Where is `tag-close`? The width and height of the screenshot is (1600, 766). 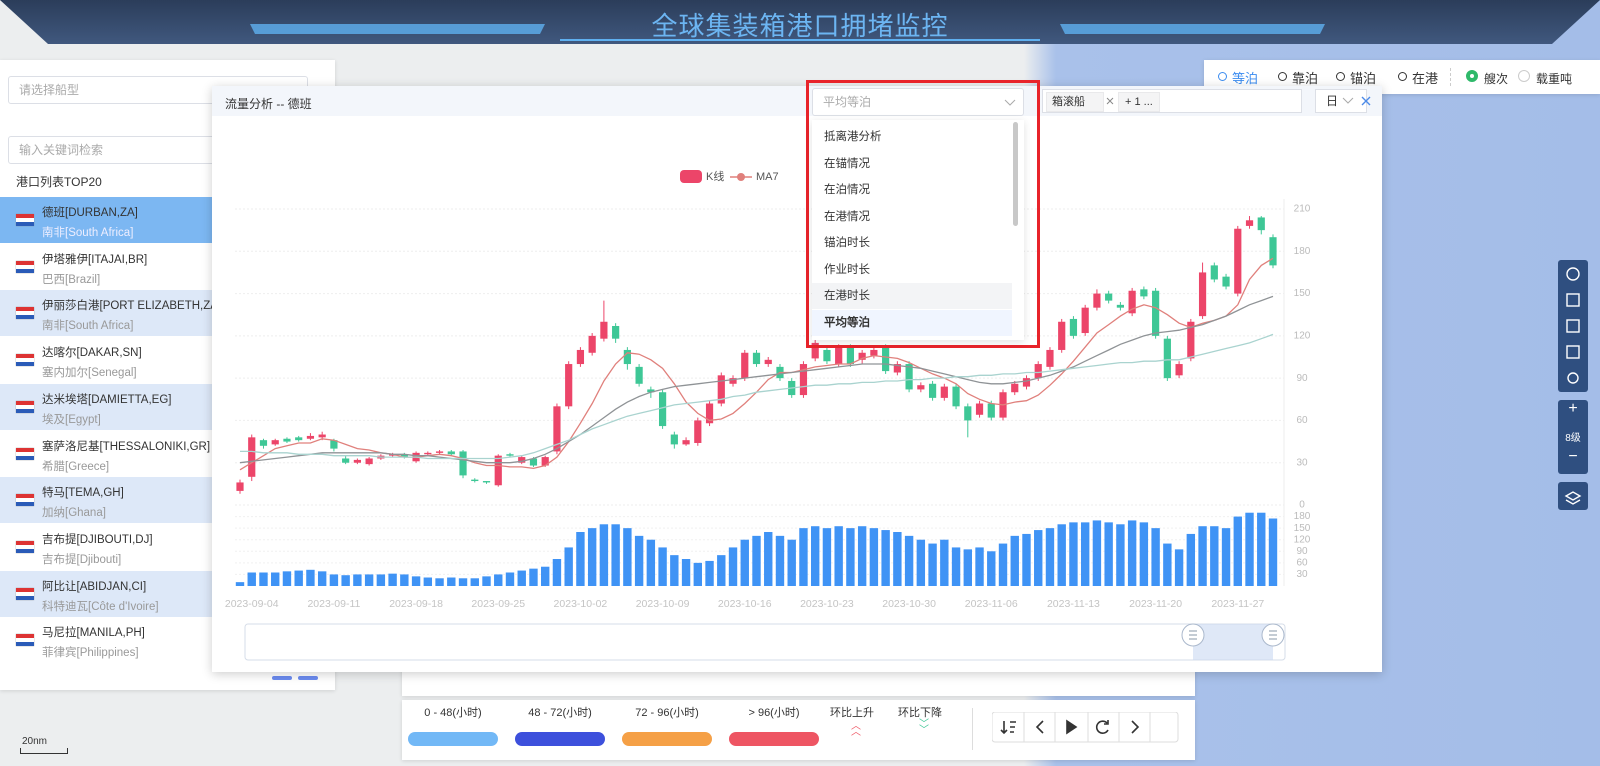 tag-close is located at coordinates (1110, 101).